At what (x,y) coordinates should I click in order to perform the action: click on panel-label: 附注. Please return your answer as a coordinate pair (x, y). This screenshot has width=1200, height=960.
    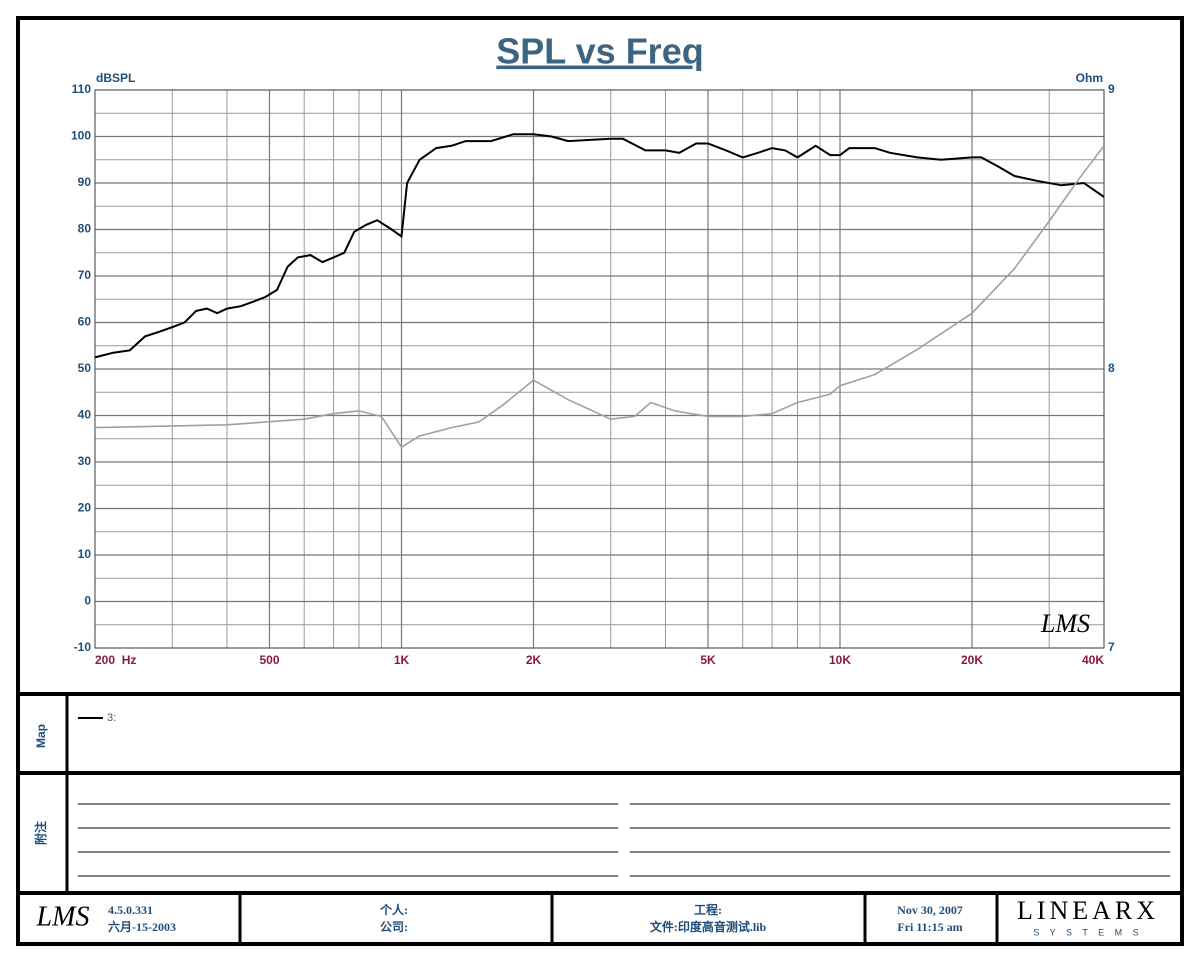
    Looking at the image, I should click on (40, 833).